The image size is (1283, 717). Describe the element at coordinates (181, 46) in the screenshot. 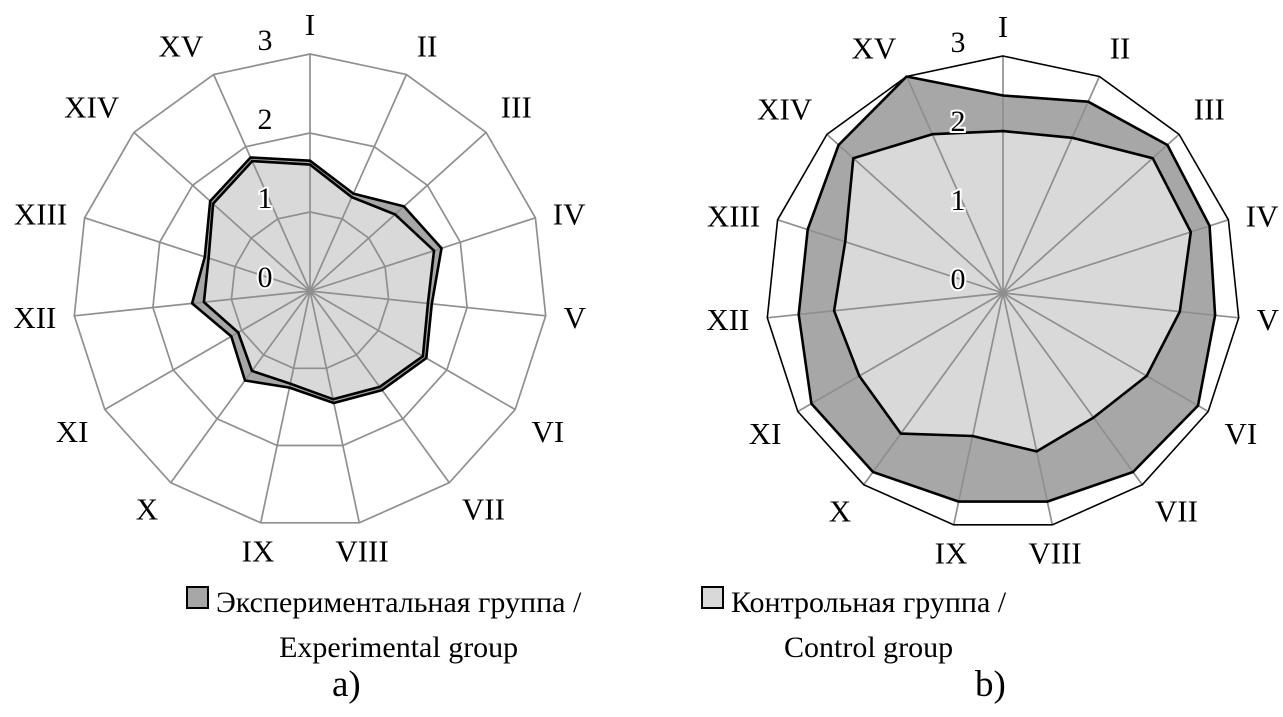

I see `a-axis-label-XV: XV` at that location.